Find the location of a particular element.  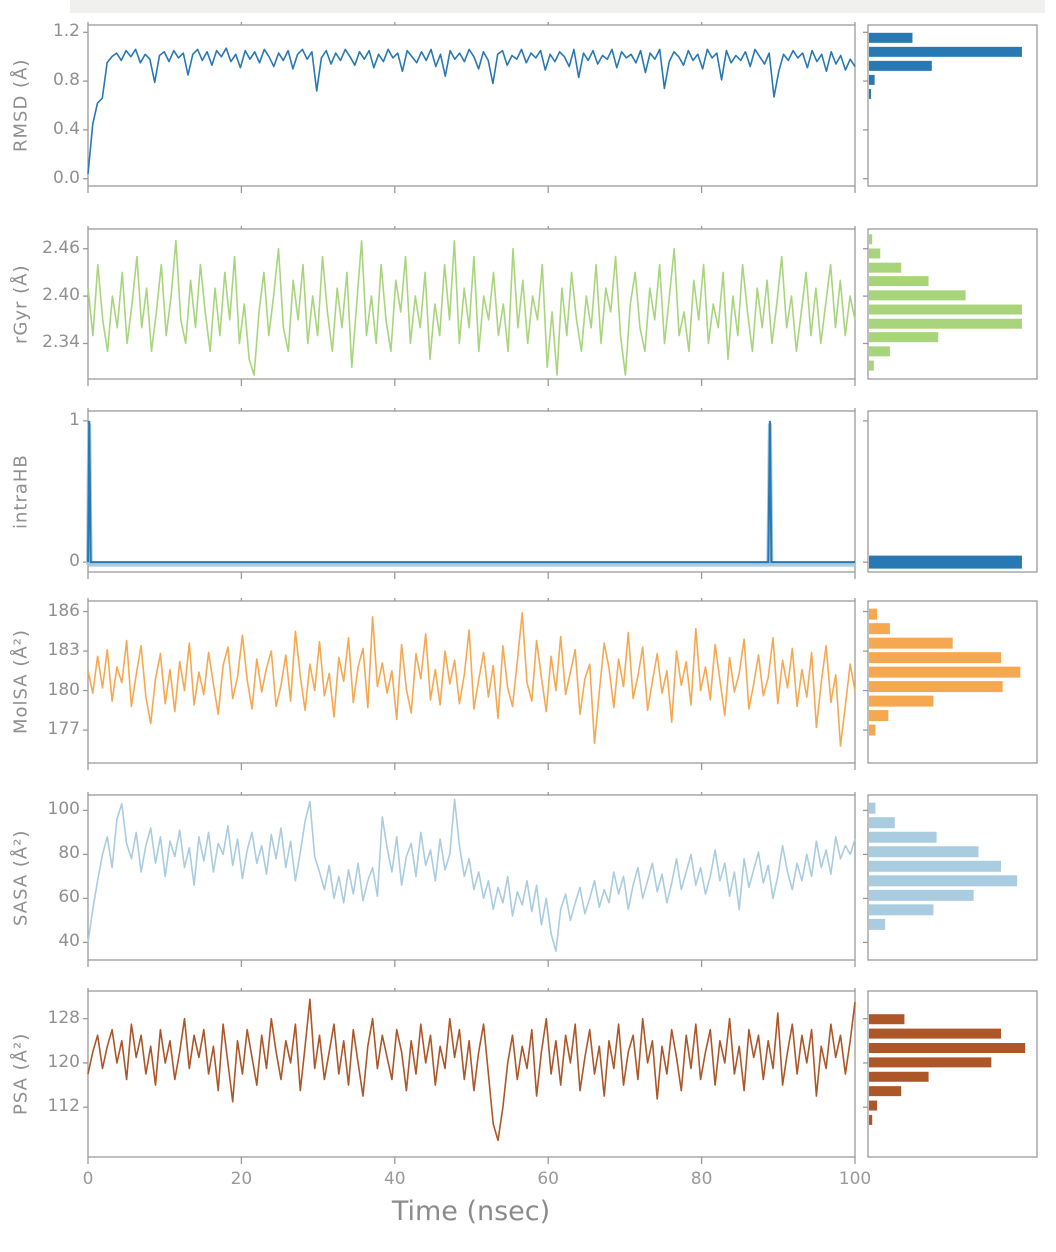

rgyr-hist-frame is located at coordinates (952, 304).